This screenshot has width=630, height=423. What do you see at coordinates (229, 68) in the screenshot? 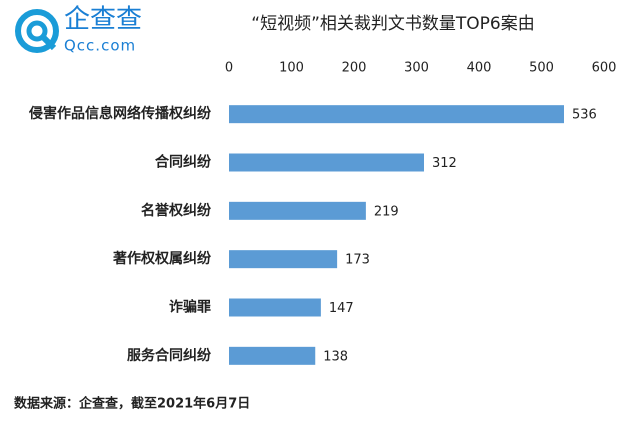
I see `x-tick-label: 0` at bounding box center [229, 68].